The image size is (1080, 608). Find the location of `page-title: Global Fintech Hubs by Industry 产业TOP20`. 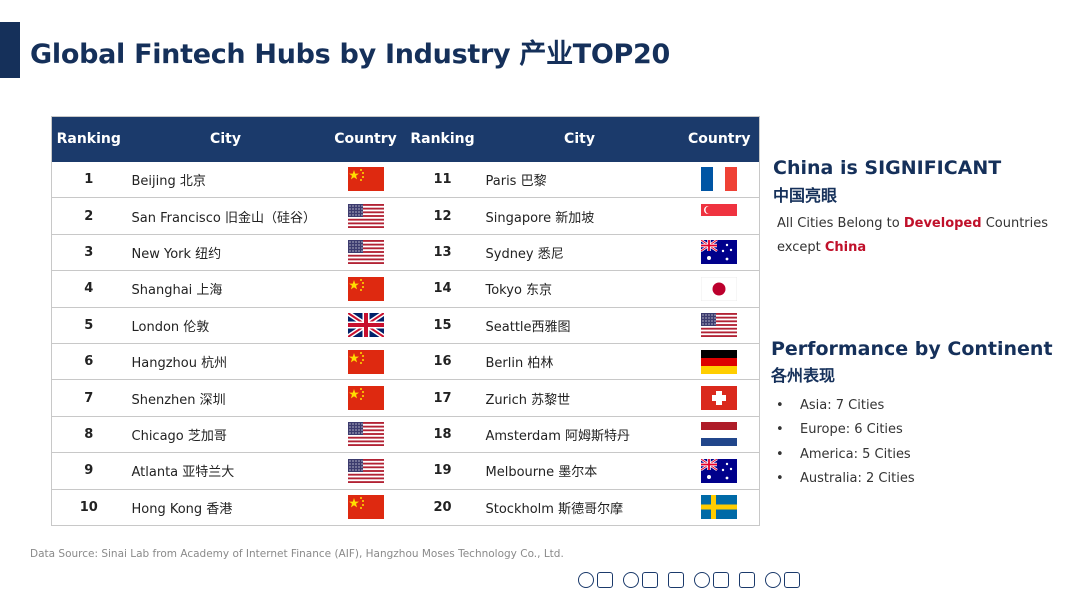

page-title: Global Fintech Hubs by Industry 产业TOP20 is located at coordinates (350, 54).